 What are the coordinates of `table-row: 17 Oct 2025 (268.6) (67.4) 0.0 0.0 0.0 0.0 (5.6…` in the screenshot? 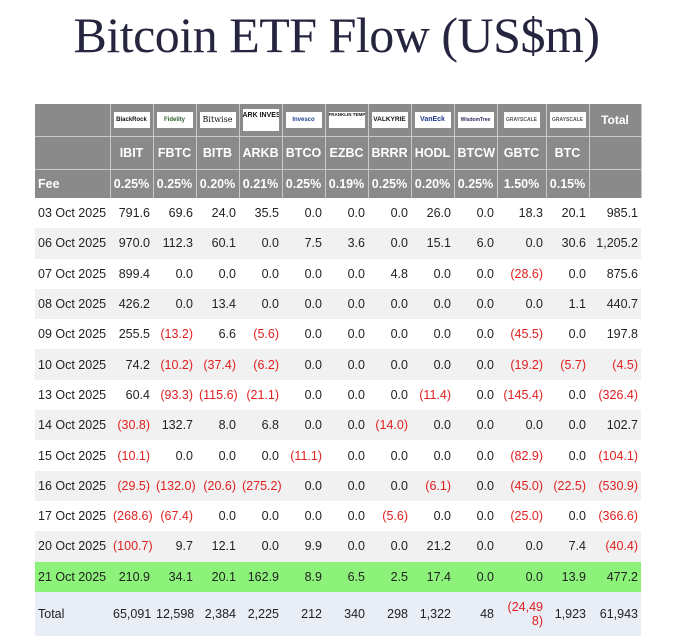 It's located at (338, 516).